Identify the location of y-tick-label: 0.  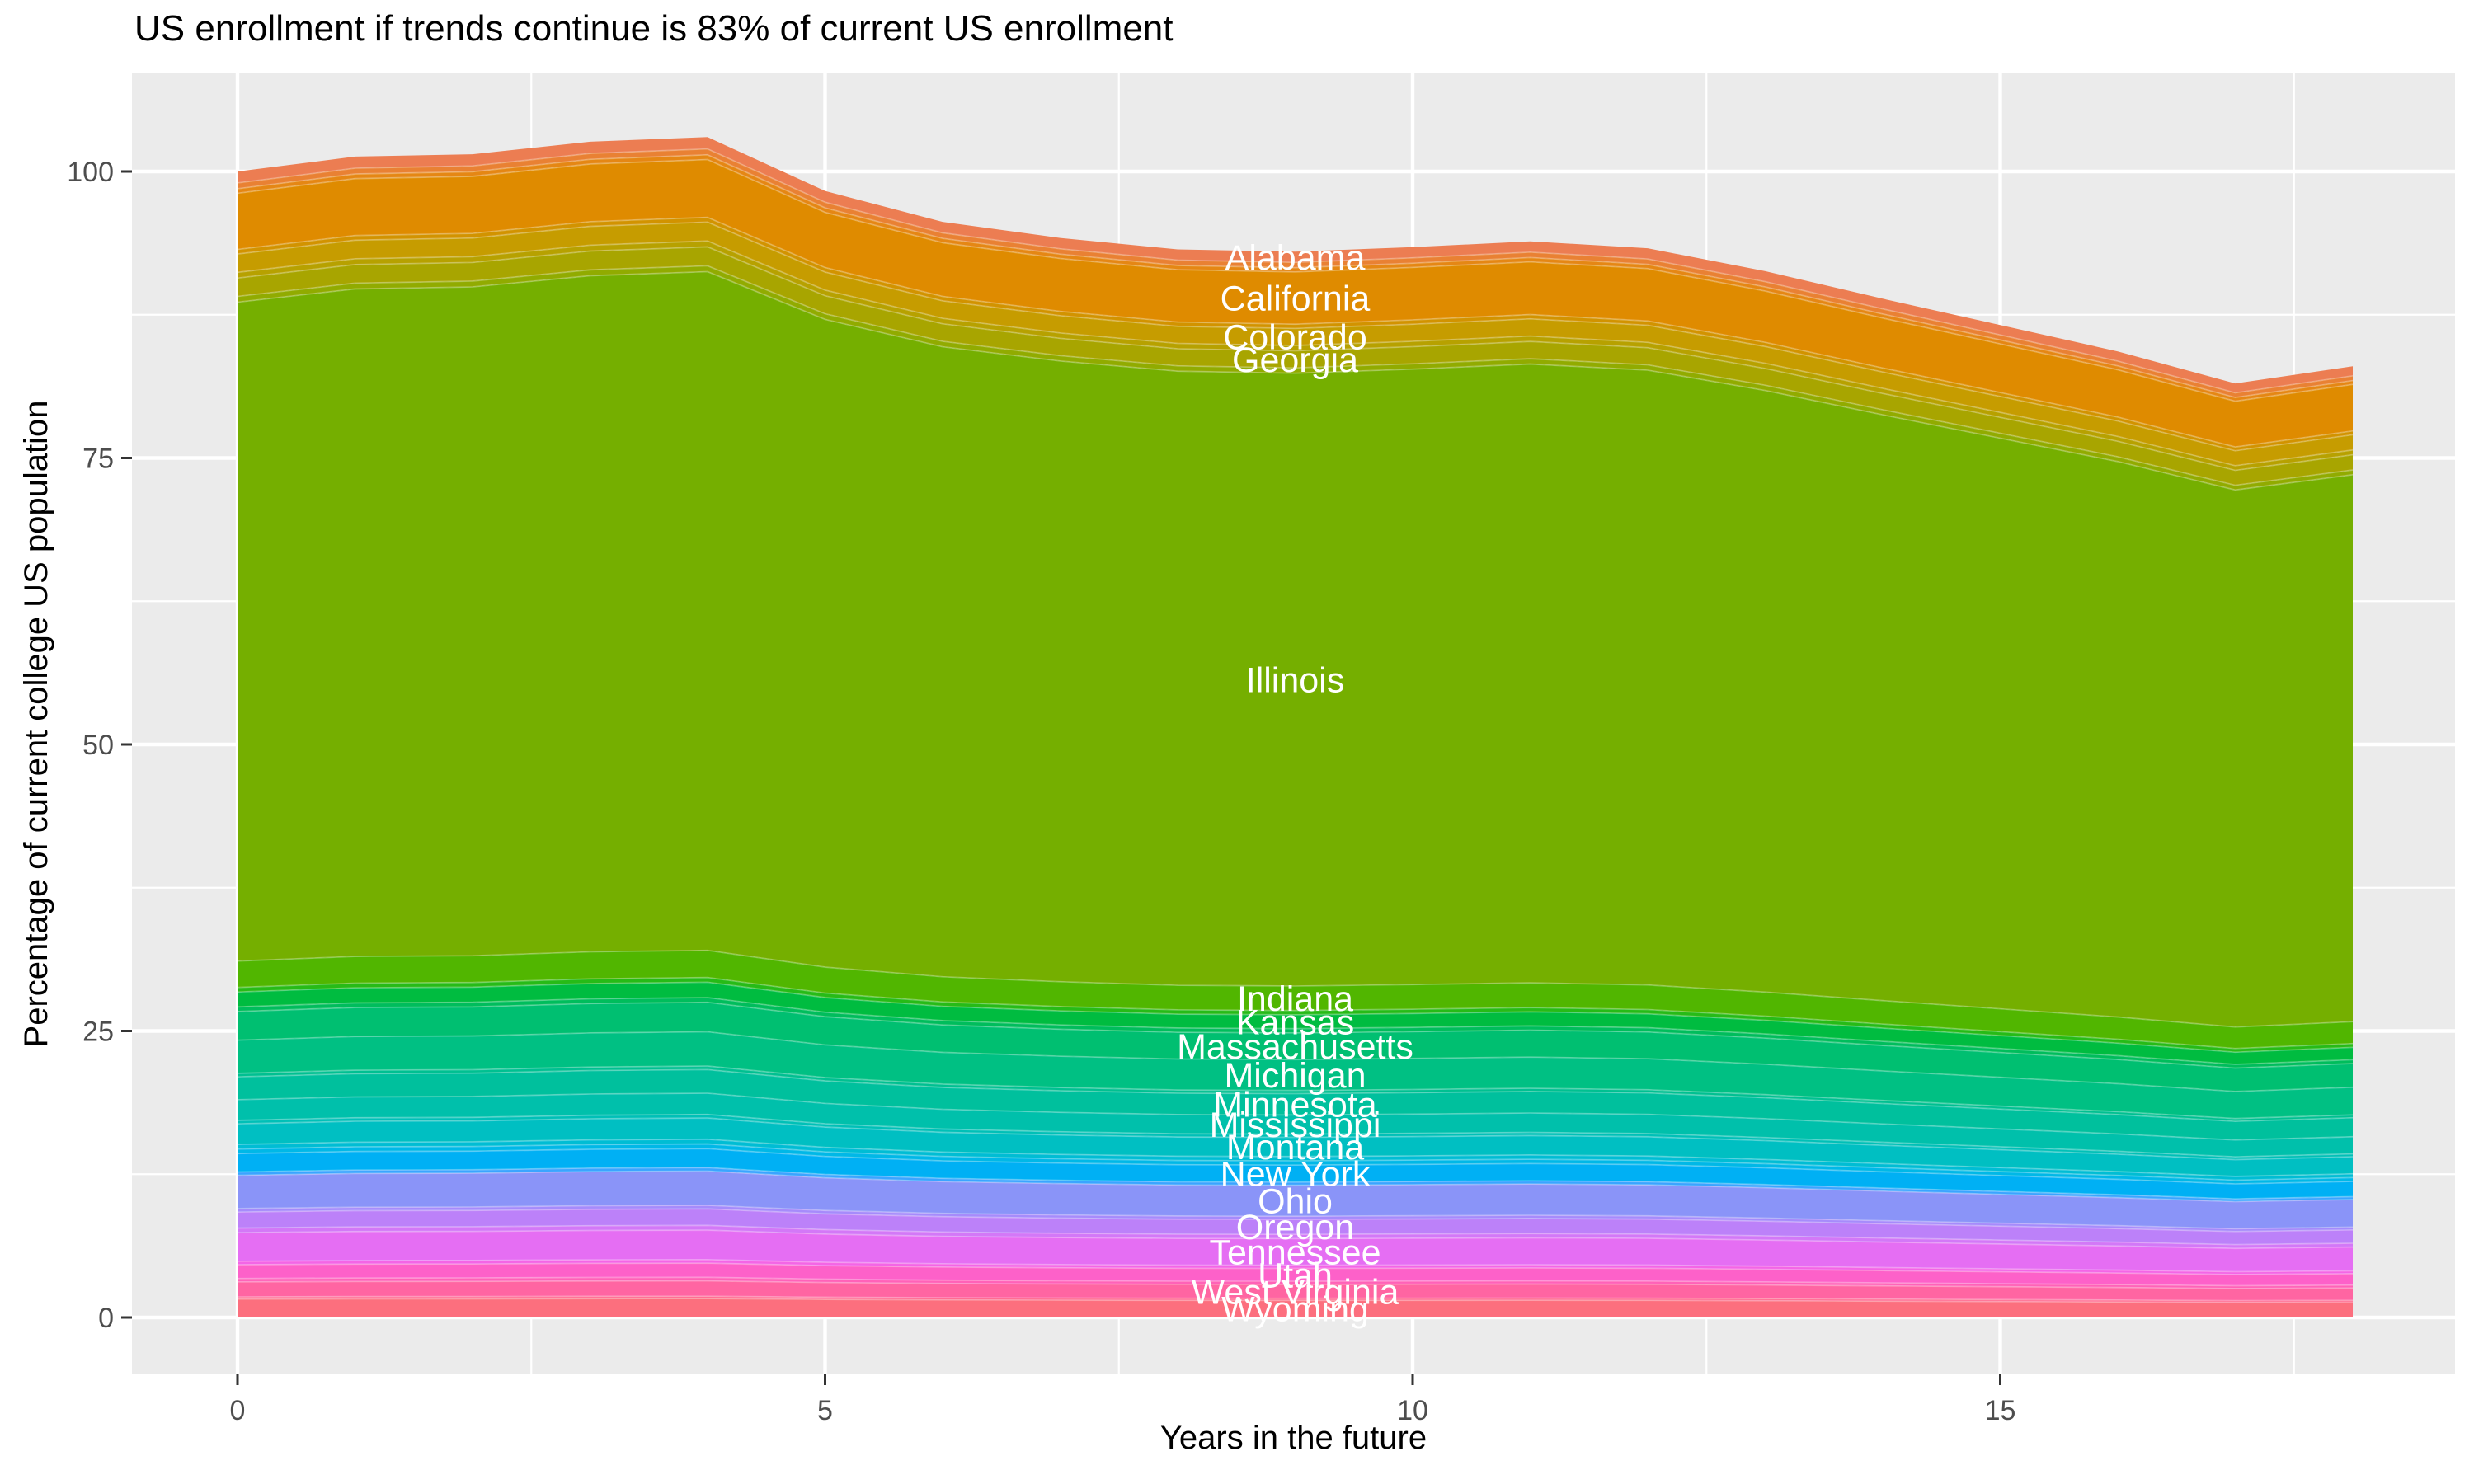
(106, 1318).